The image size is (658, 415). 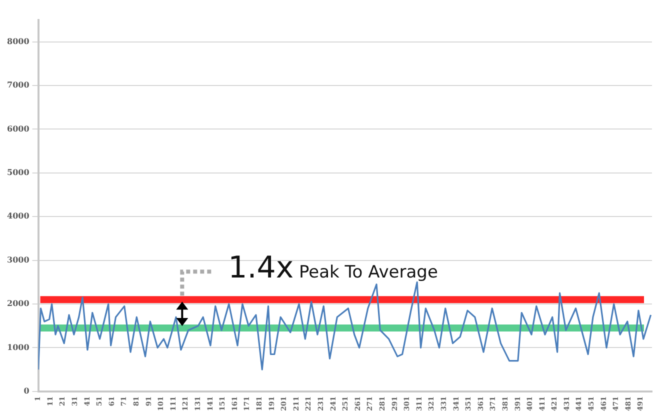 I want to click on annotation: 1.4x Peak To Average, so click(x=333, y=268).